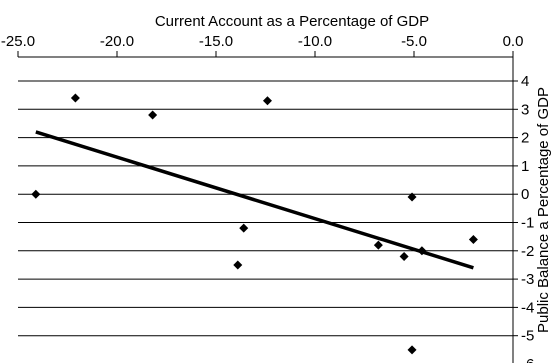 The height and width of the screenshot is (363, 551). Describe the element at coordinates (525, 81) in the screenshot. I see `y-tick-label: 4` at that location.